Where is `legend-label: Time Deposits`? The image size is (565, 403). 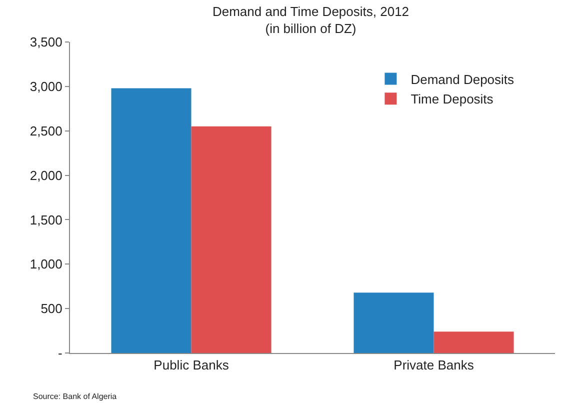 legend-label: Time Deposits is located at coordinates (452, 99).